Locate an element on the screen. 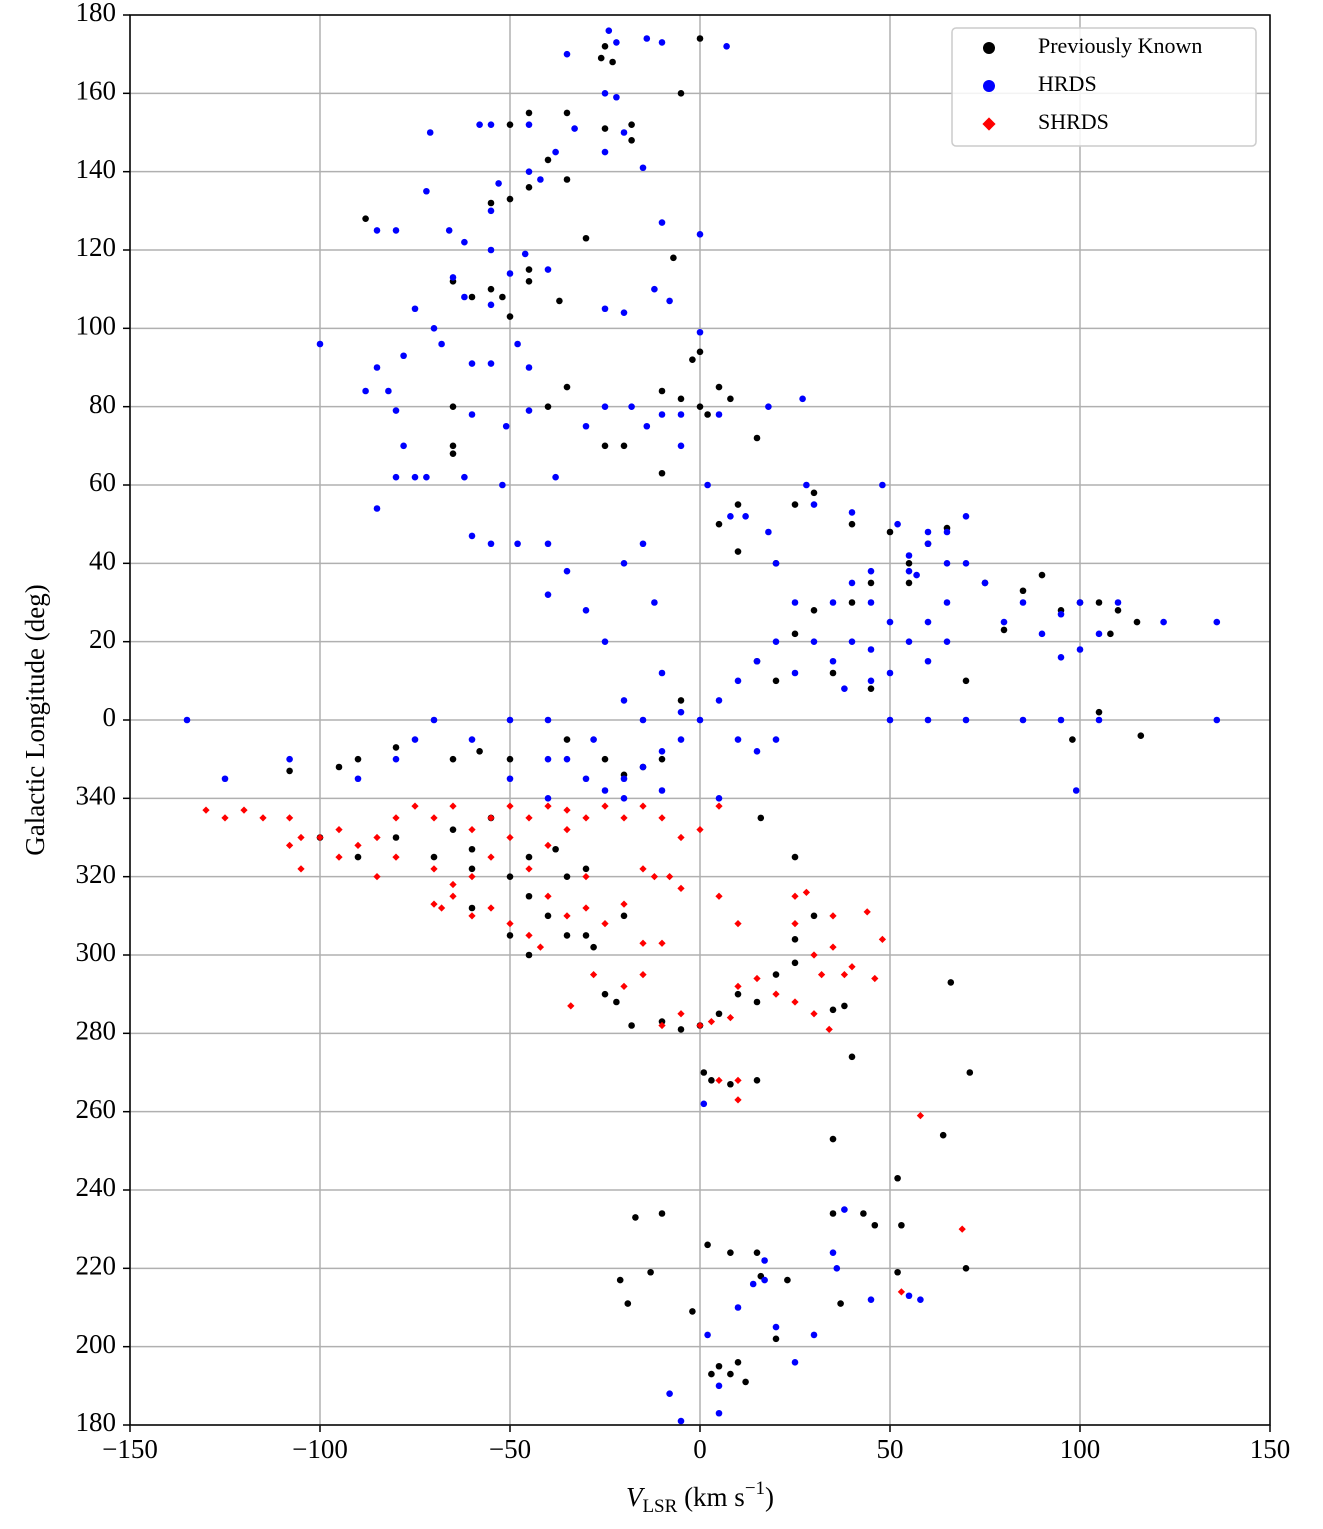 The height and width of the screenshot is (1529, 1323). x-tick-label: −150 is located at coordinates (130, 1449).